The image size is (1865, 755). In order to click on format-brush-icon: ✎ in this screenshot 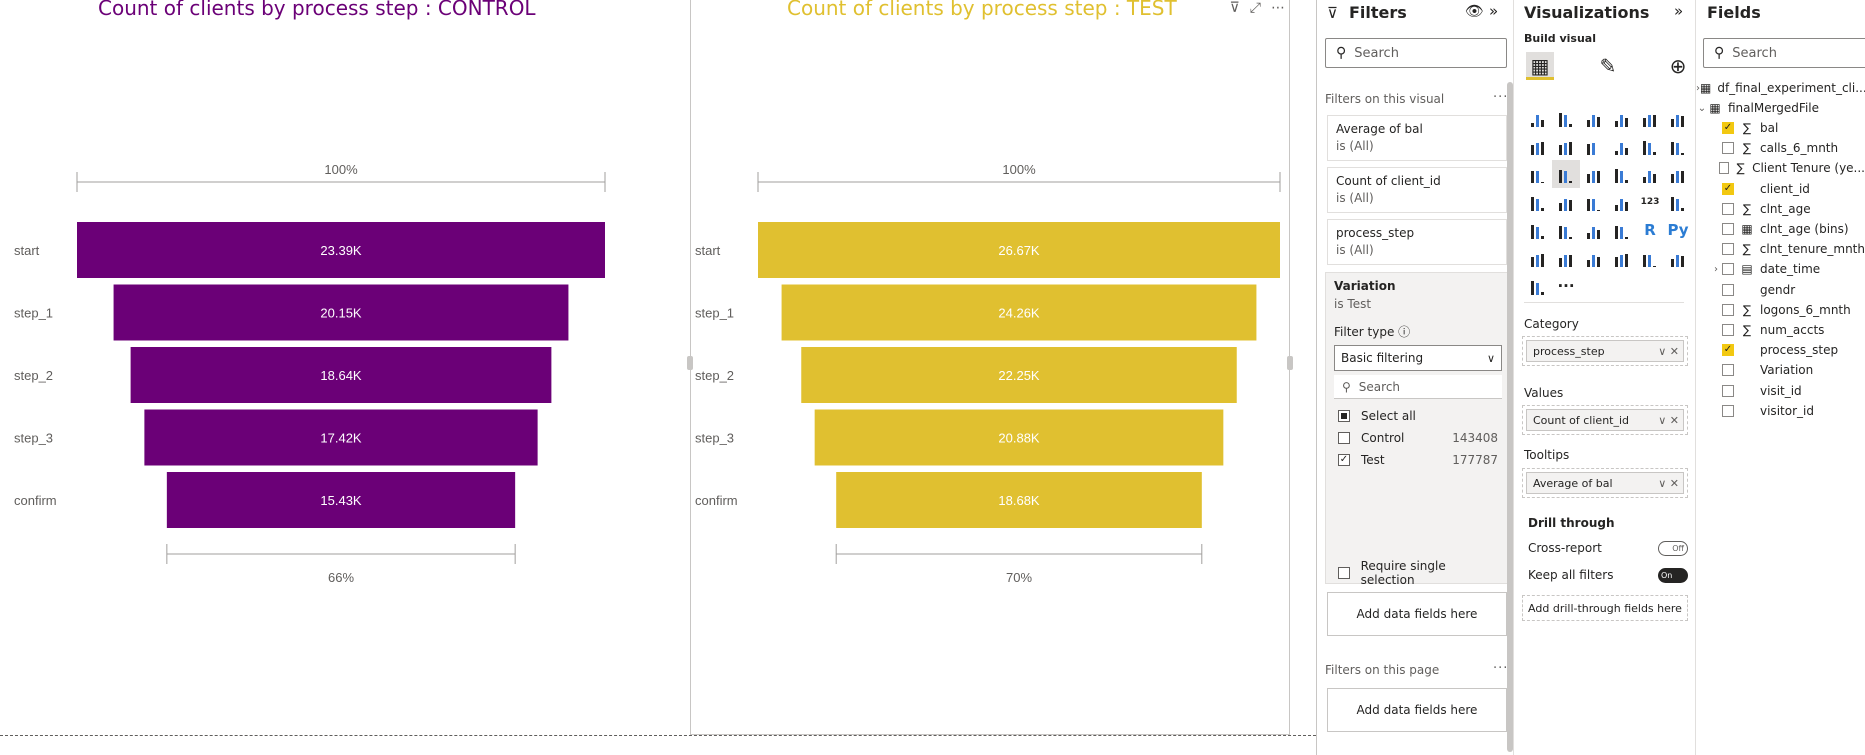, I will do `click(1608, 66)`.